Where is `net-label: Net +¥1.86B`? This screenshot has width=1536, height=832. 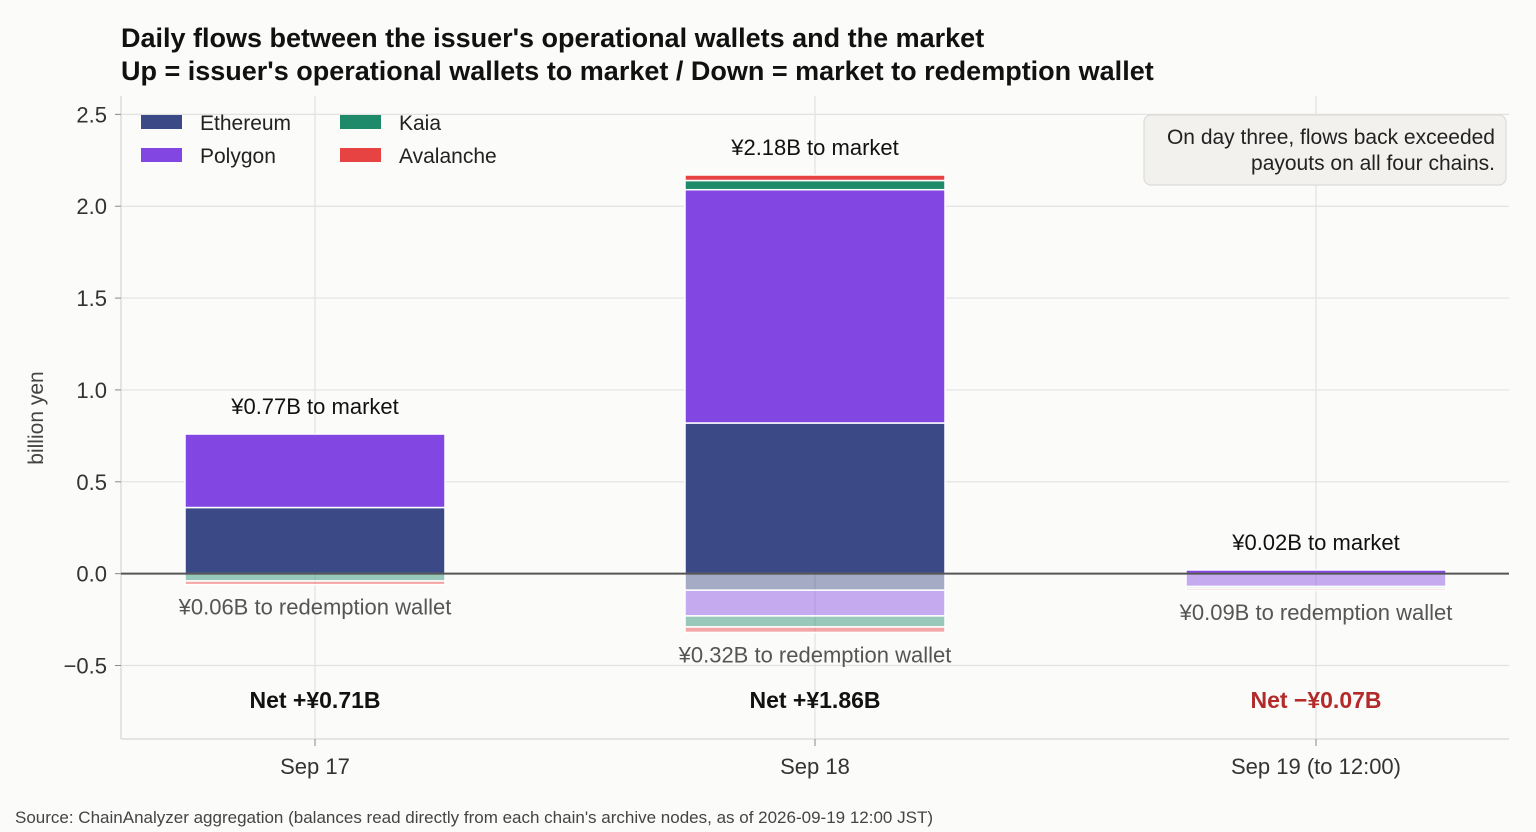
net-label: Net +¥1.86B is located at coordinates (814, 700).